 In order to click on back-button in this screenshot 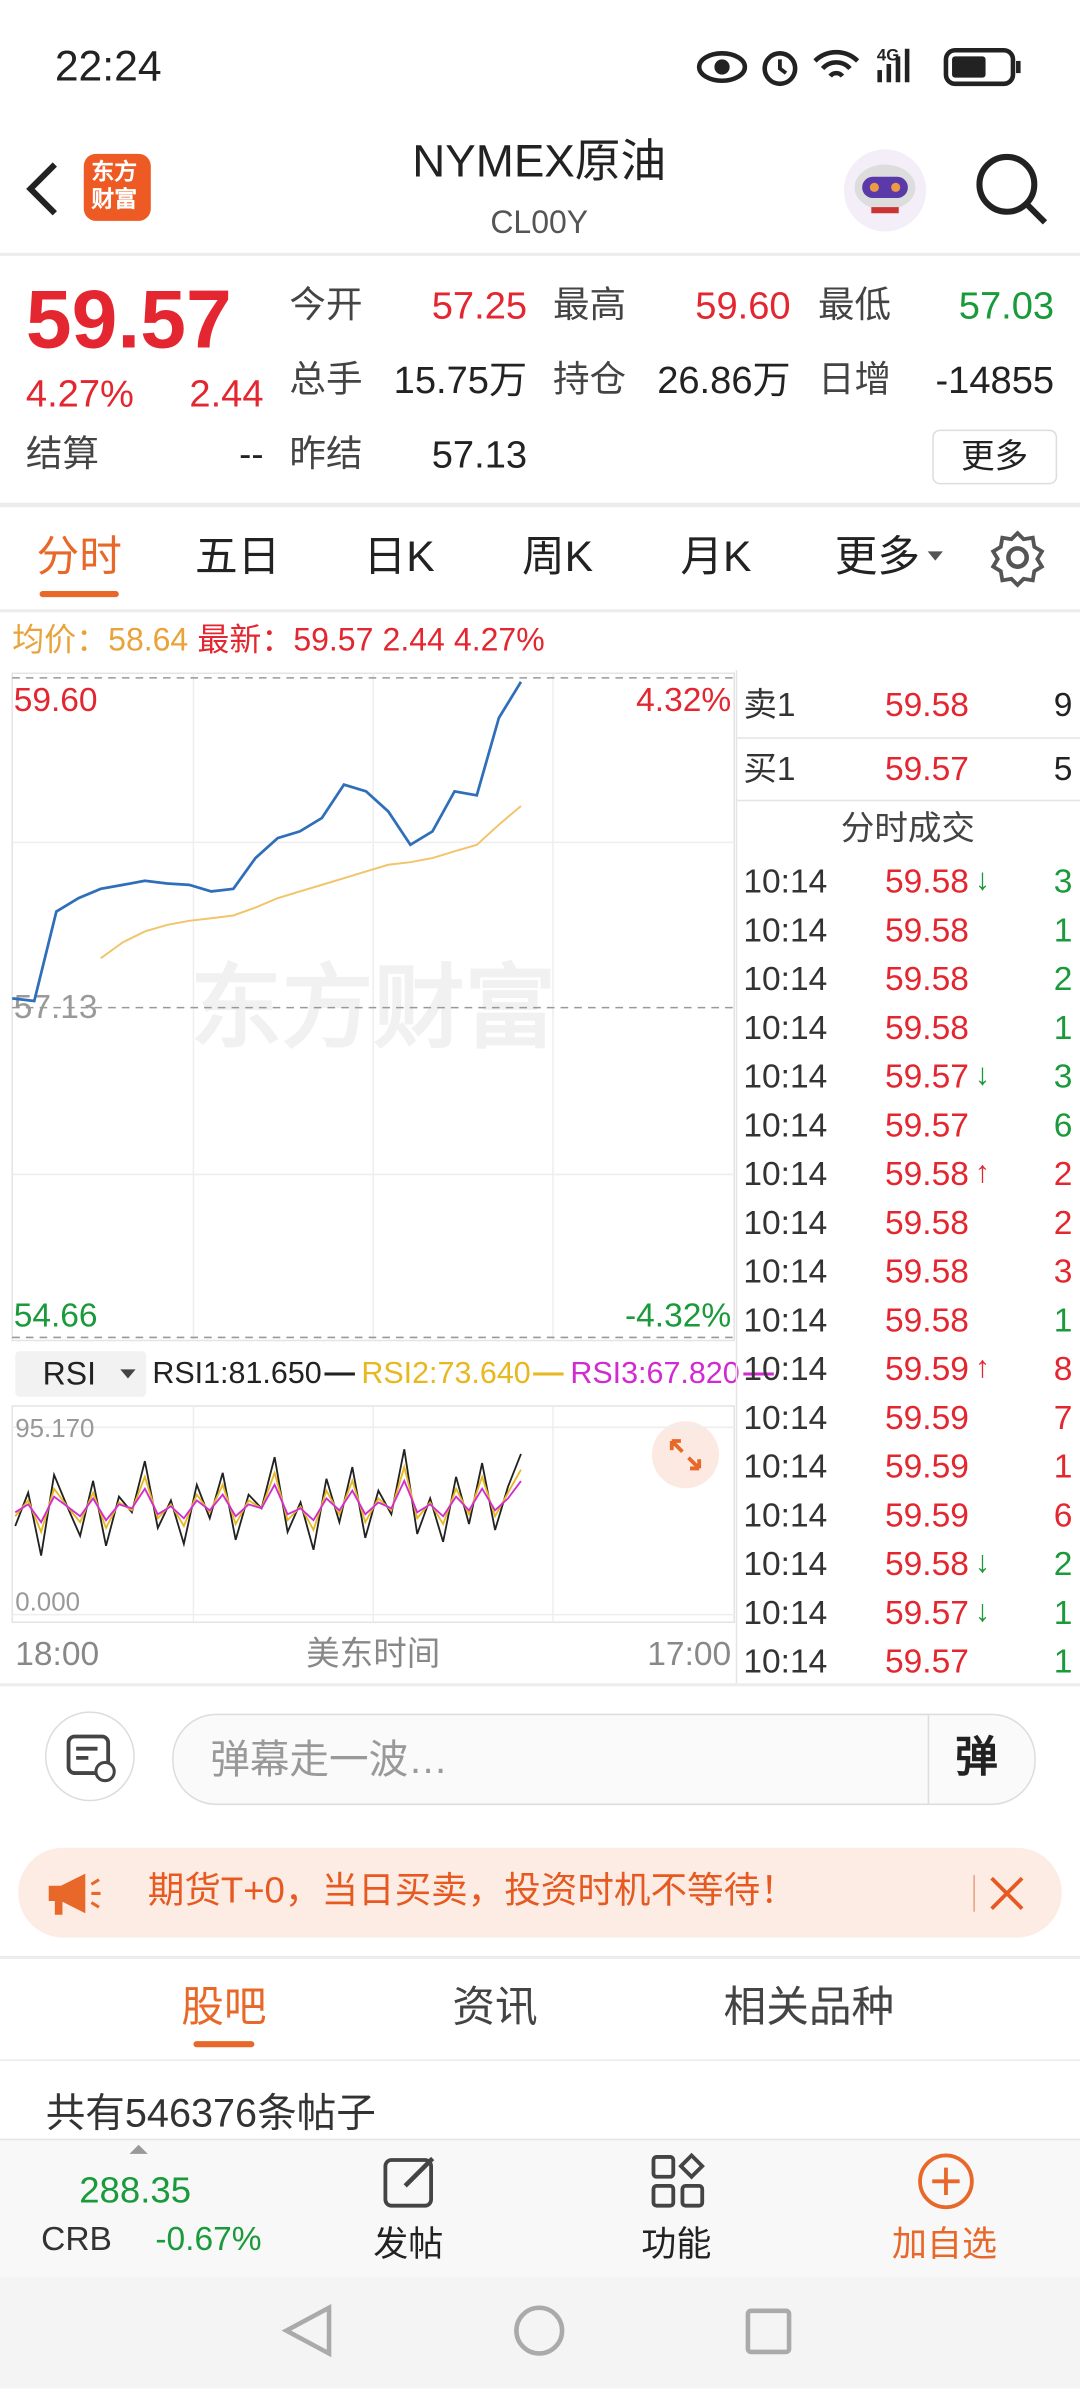, I will do `click(44, 188)`.